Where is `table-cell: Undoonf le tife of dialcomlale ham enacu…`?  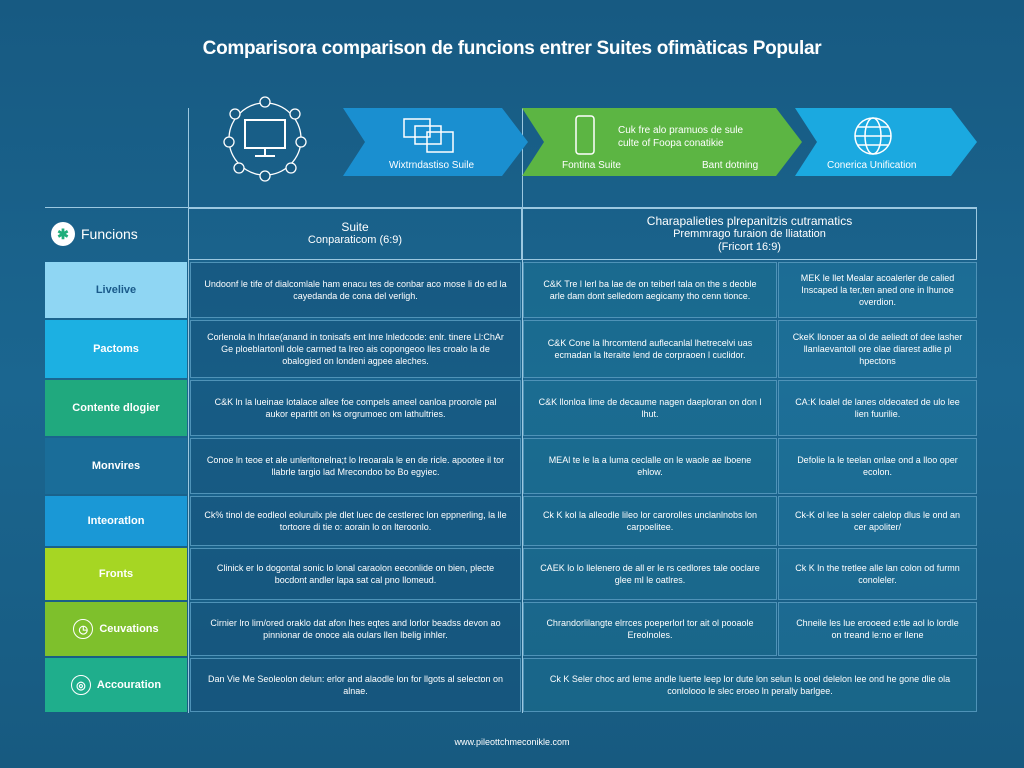
table-cell: Undoonf le tife of dialcomlale ham enacu… is located at coordinates (355, 290).